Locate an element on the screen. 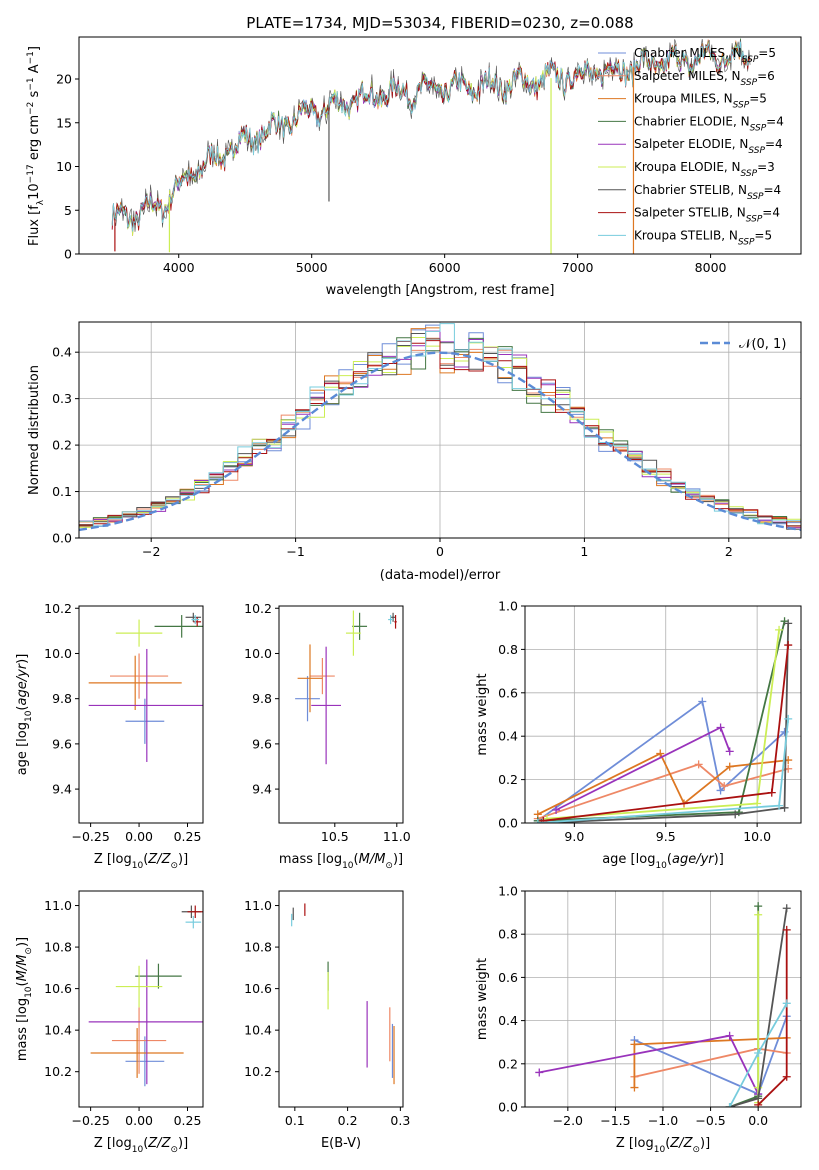 The width and height of the screenshot is (819, 1170). legend-label: Chabrier ELODIE, NSSP=4 is located at coordinates (709, 123).